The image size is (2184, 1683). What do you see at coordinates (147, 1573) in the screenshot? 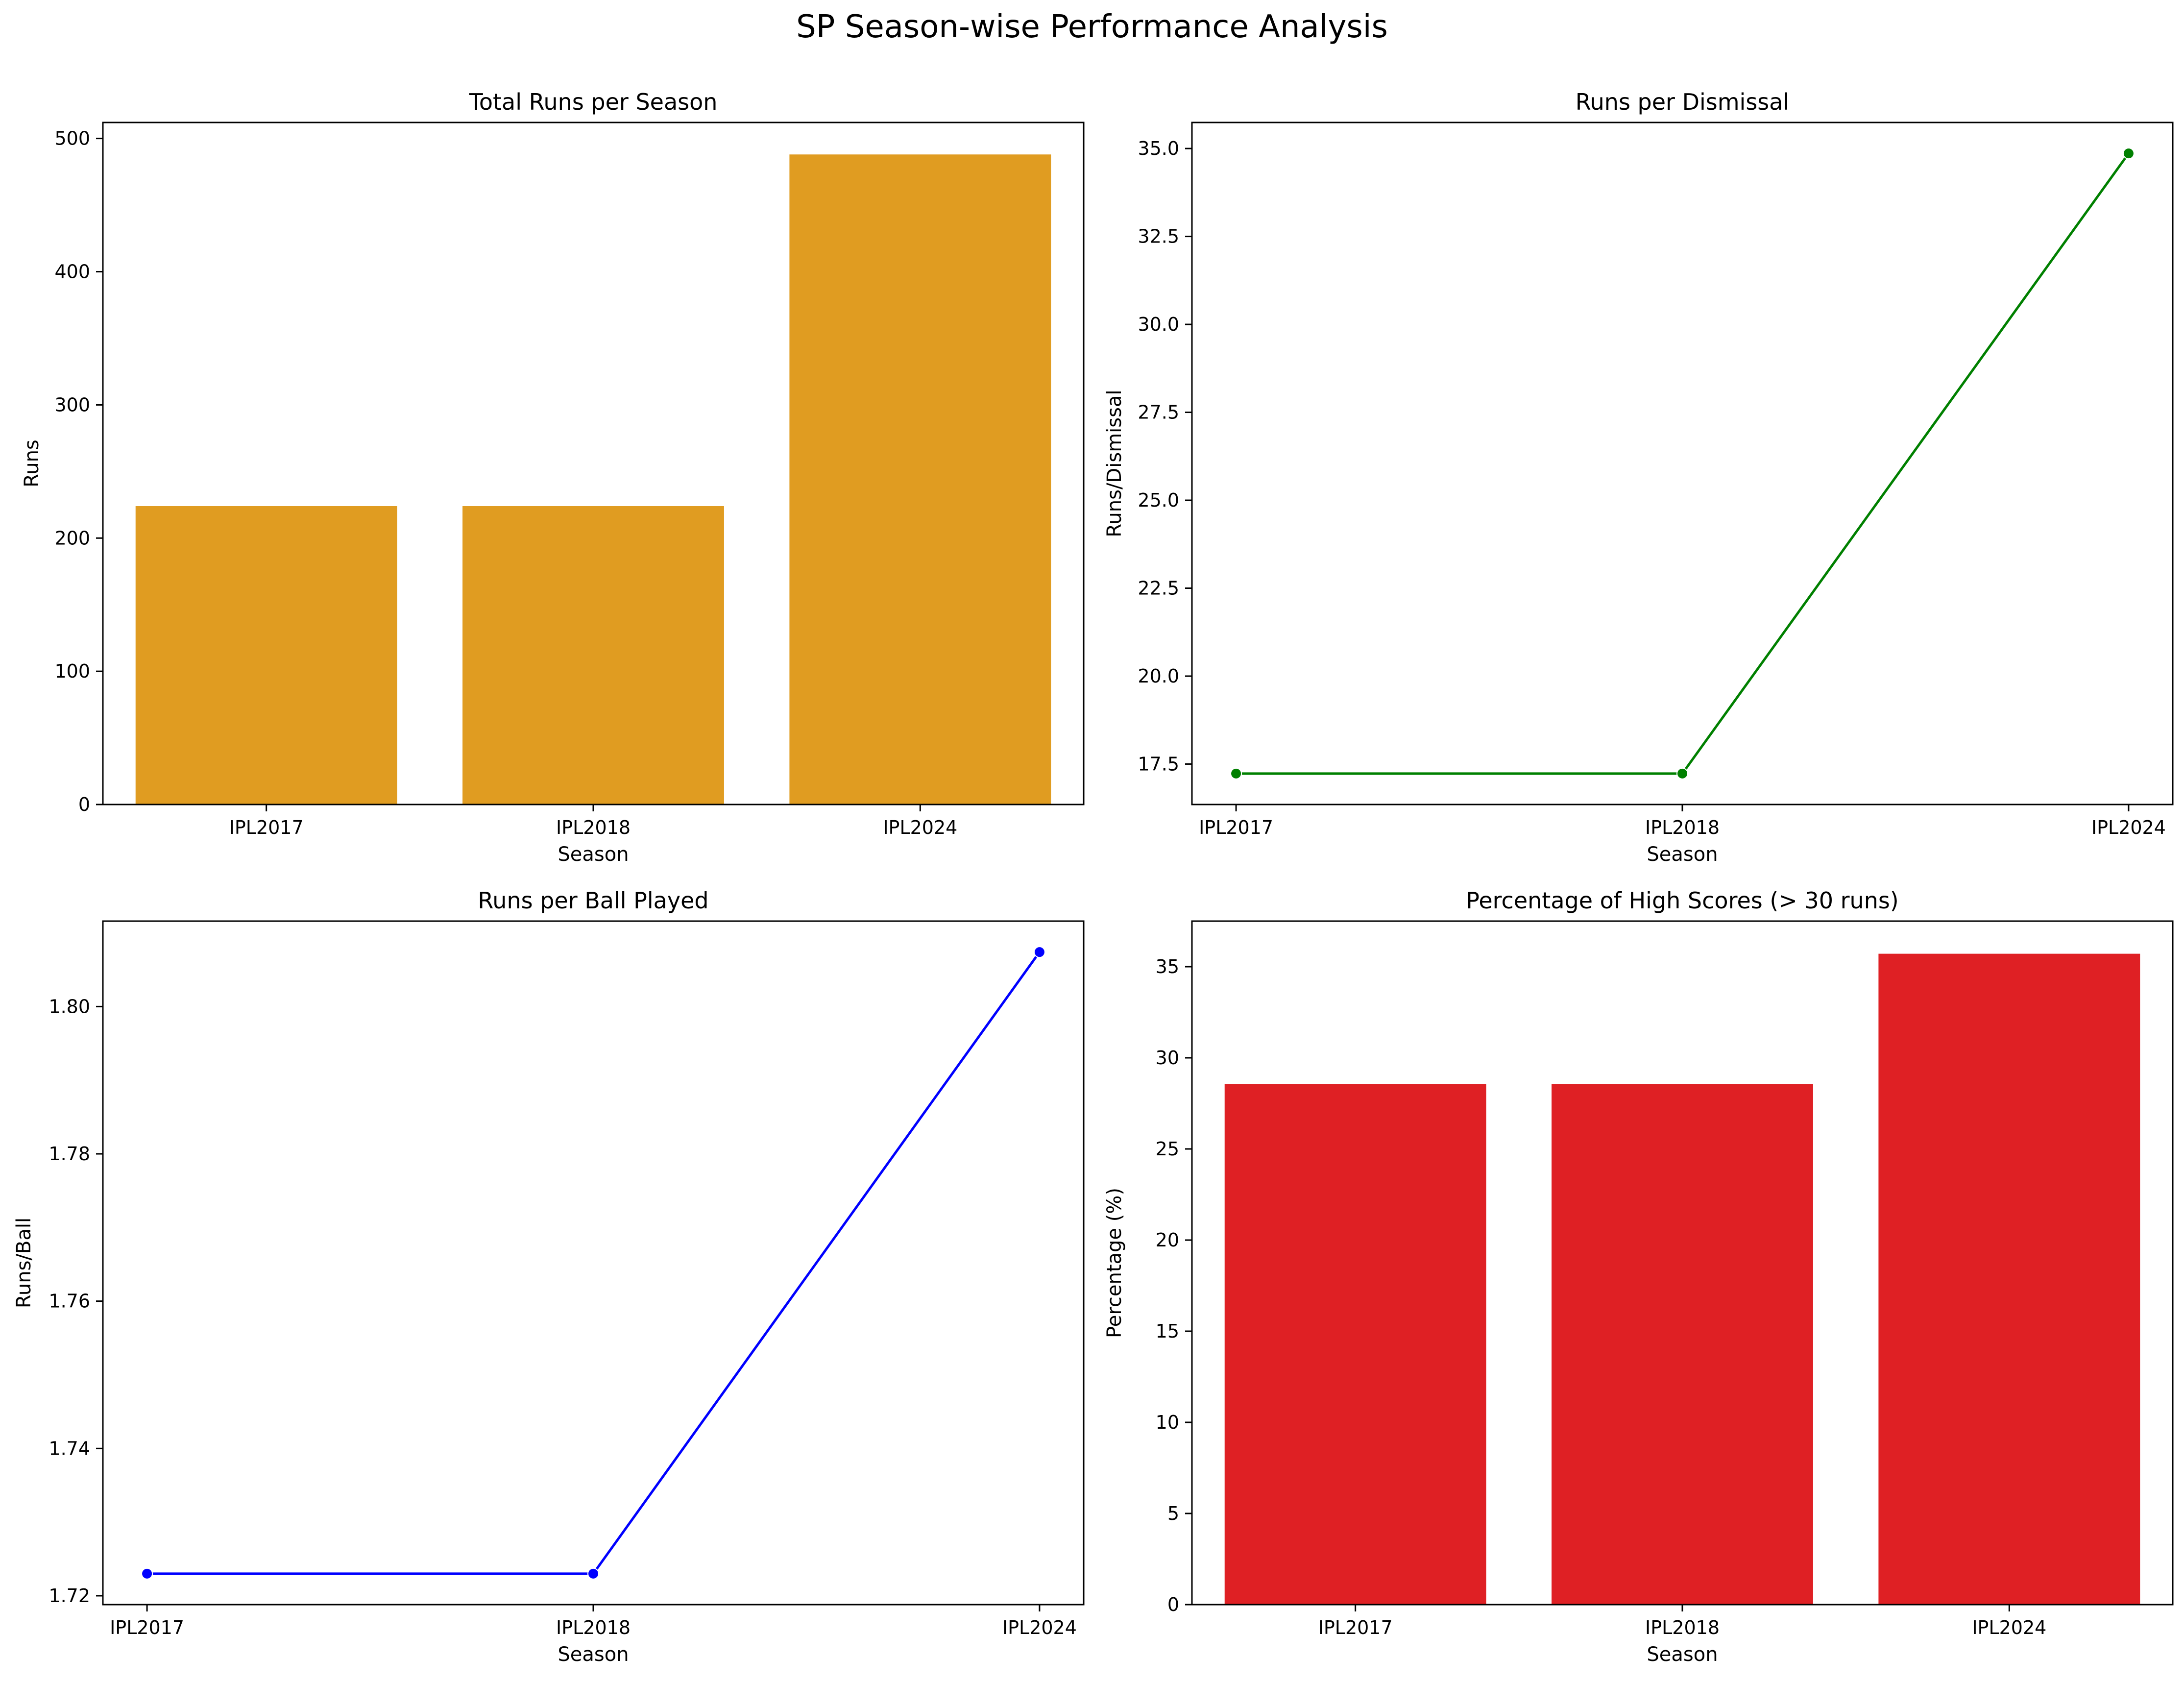
I see `runs-per-ball-point-ipl2017` at bounding box center [147, 1573].